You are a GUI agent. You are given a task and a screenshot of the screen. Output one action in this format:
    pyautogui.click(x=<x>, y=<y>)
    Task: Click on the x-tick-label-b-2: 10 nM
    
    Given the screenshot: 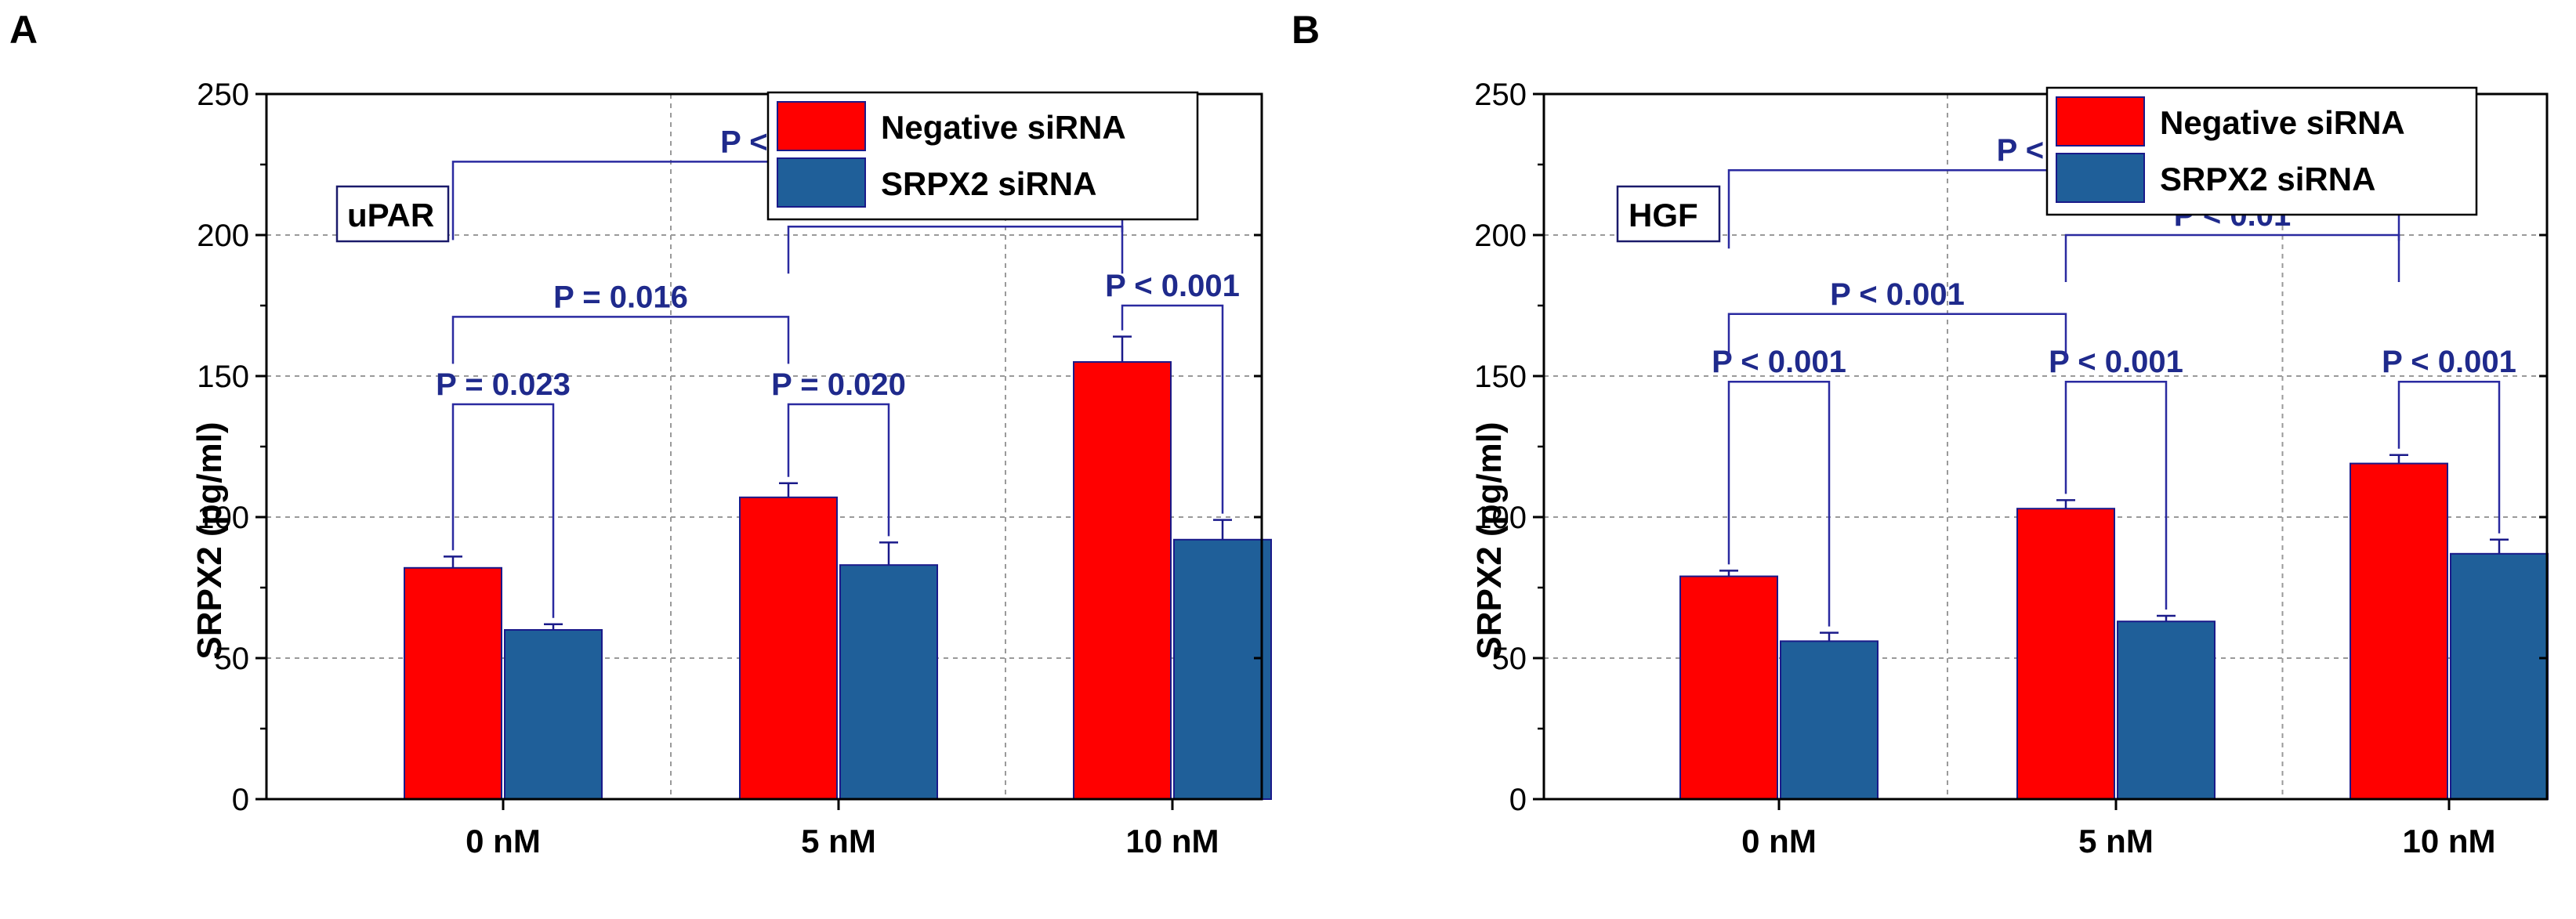 What is the action you would take?
    pyautogui.click(x=2448, y=841)
    